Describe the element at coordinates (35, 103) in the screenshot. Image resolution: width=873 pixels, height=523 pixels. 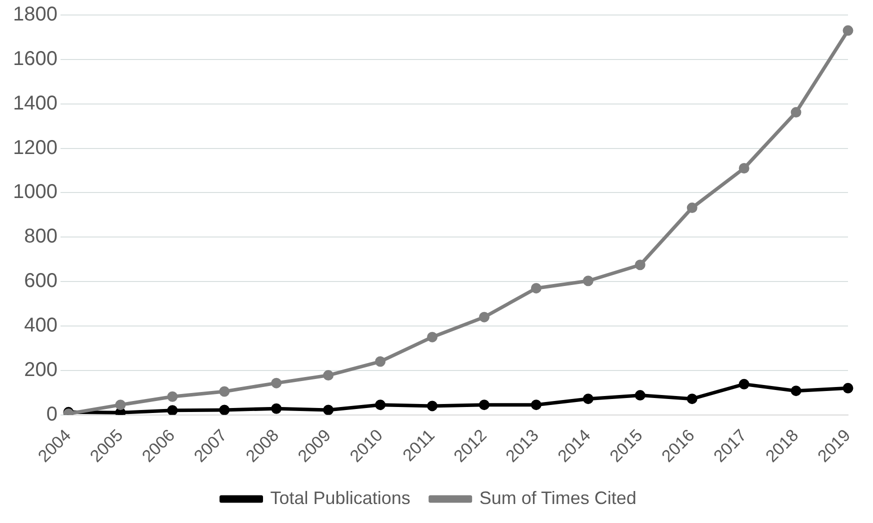
I see `y-tick-label: 1400` at that location.